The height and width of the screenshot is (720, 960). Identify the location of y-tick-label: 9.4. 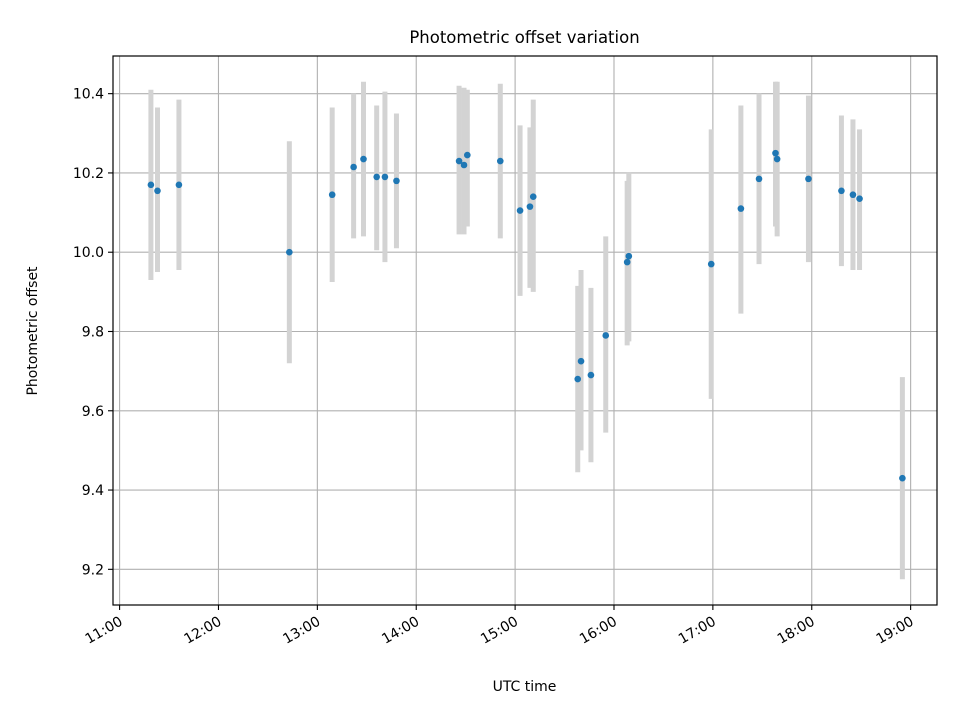
(93, 491).